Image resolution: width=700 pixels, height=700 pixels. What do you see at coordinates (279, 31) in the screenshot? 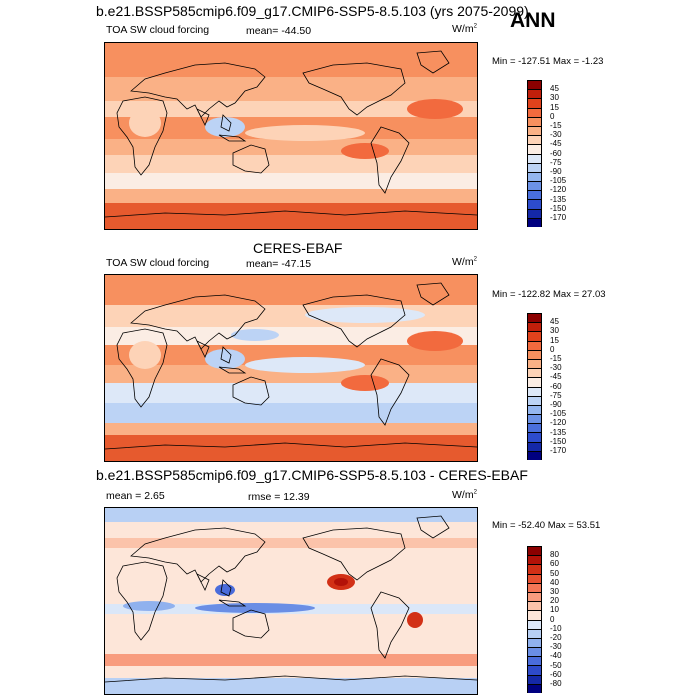
I see `panel1-mean: mean= -44.50` at bounding box center [279, 31].